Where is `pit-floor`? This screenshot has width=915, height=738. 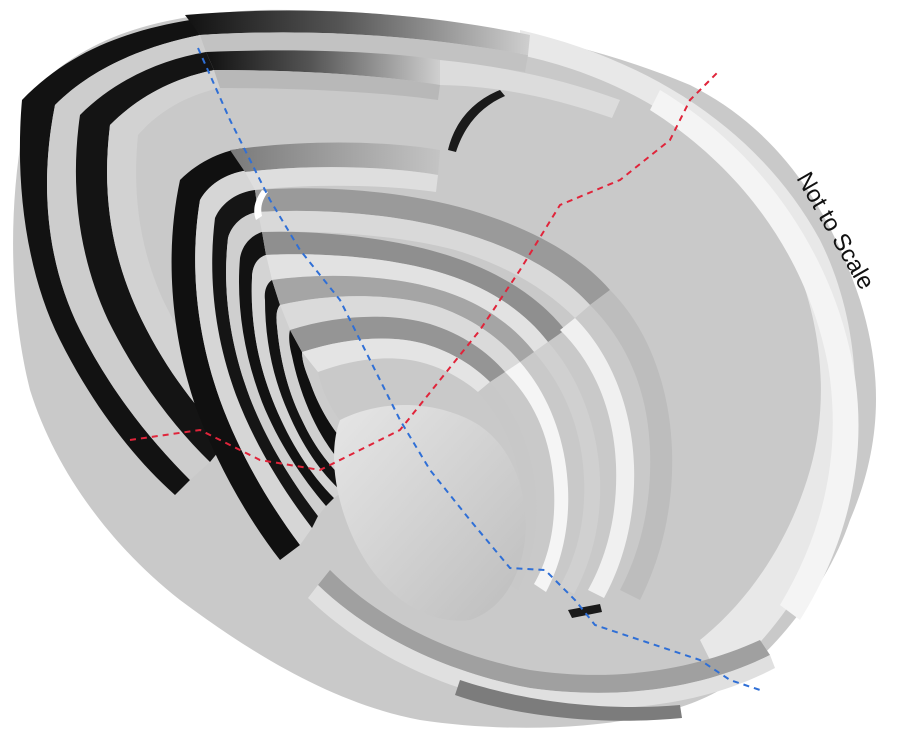 pit-floor is located at coordinates (430, 513).